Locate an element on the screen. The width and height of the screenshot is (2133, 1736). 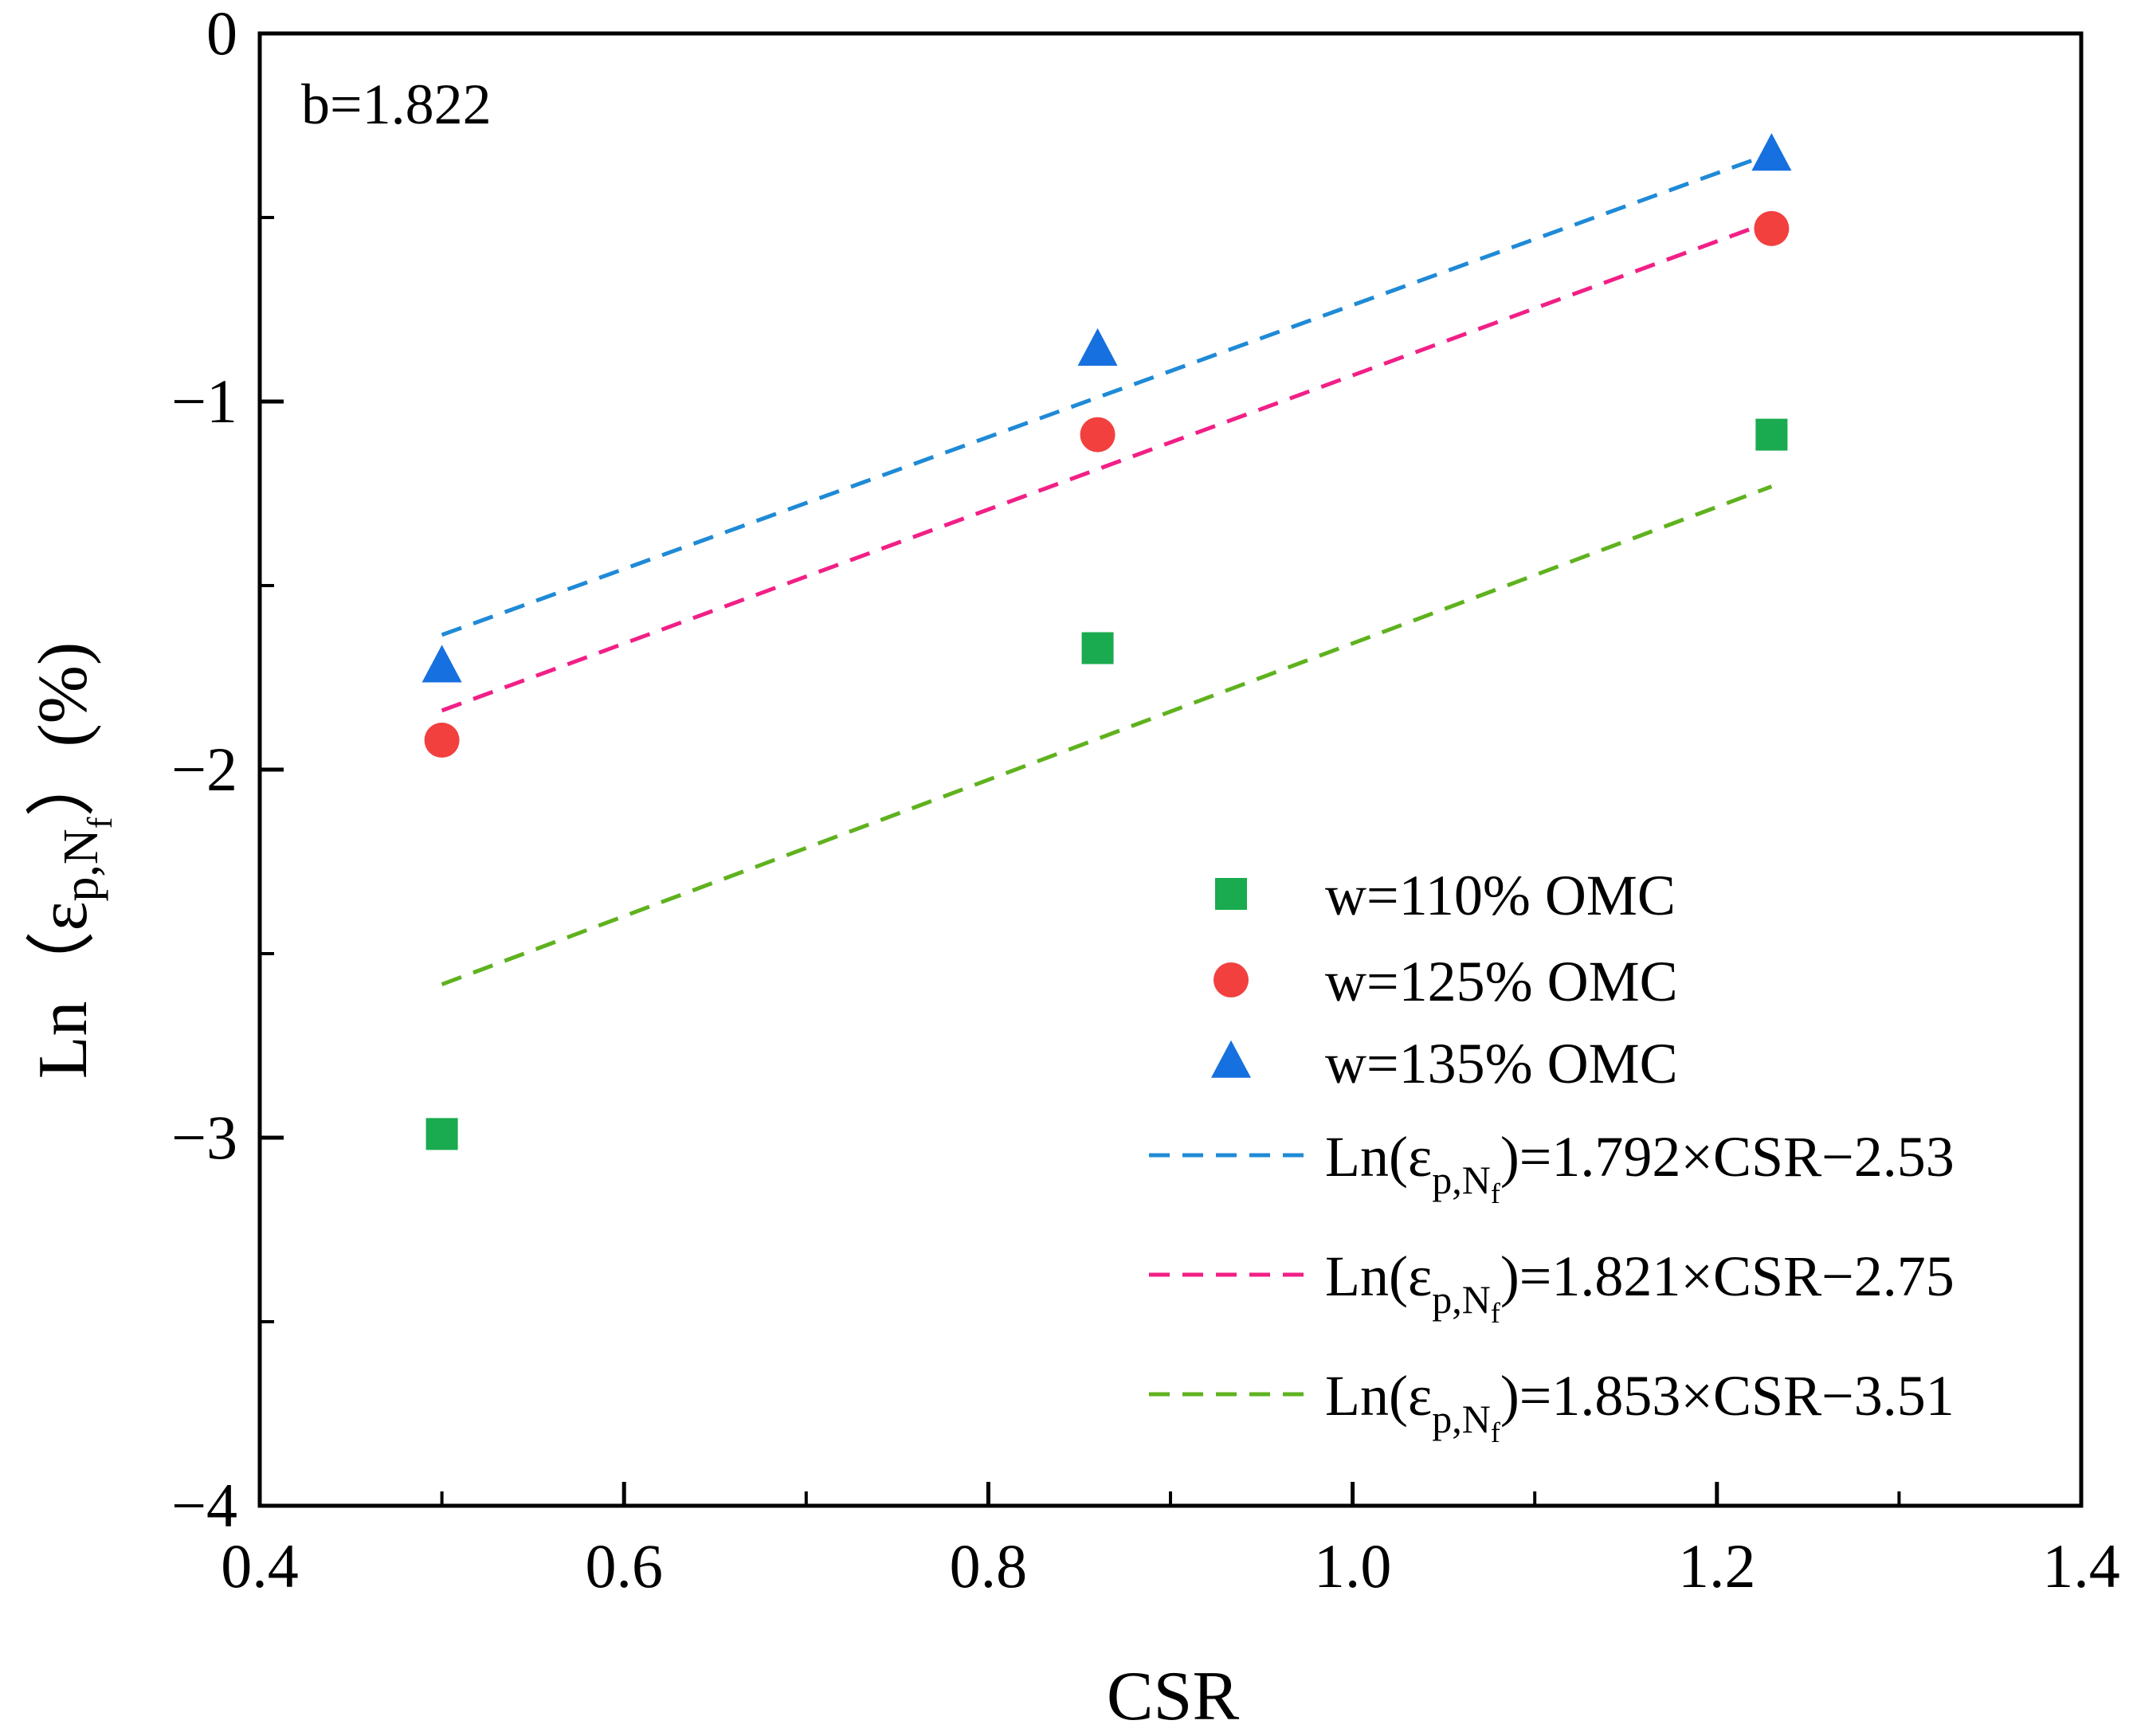
x-tick-label: 1.2 is located at coordinates (1717, 1566).